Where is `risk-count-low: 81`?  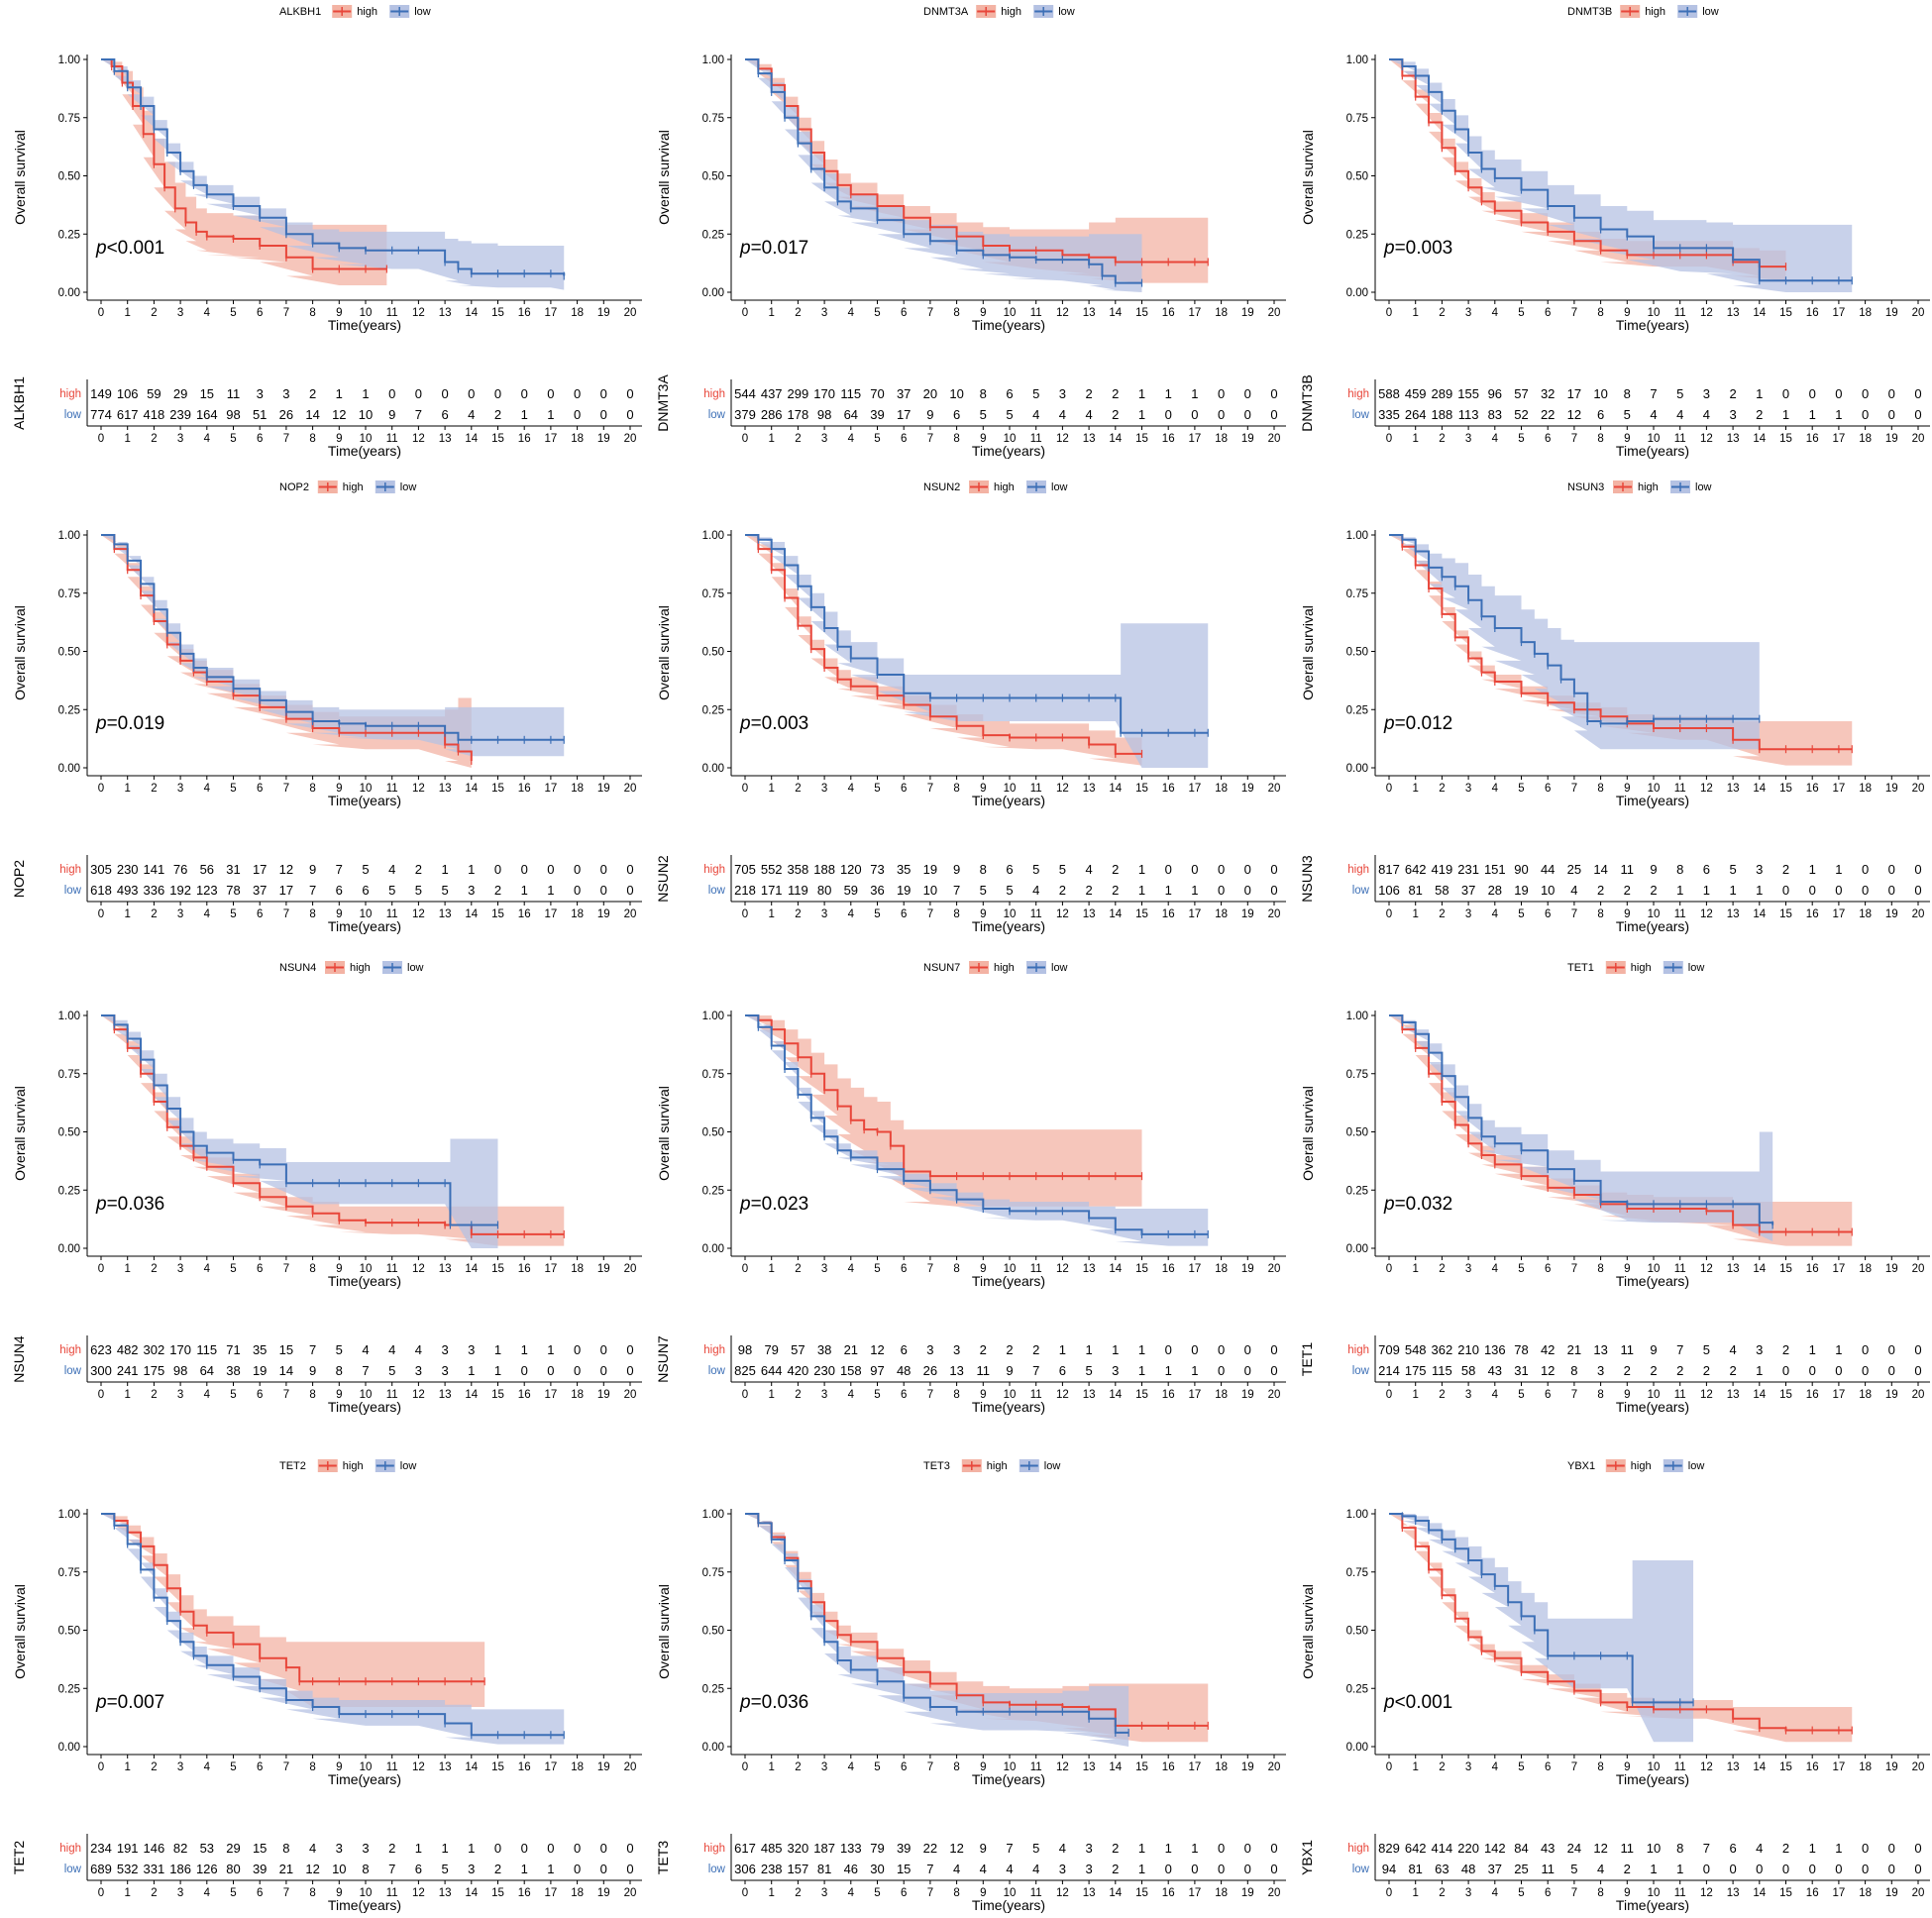
risk-count-low: 81 is located at coordinates (824, 1869).